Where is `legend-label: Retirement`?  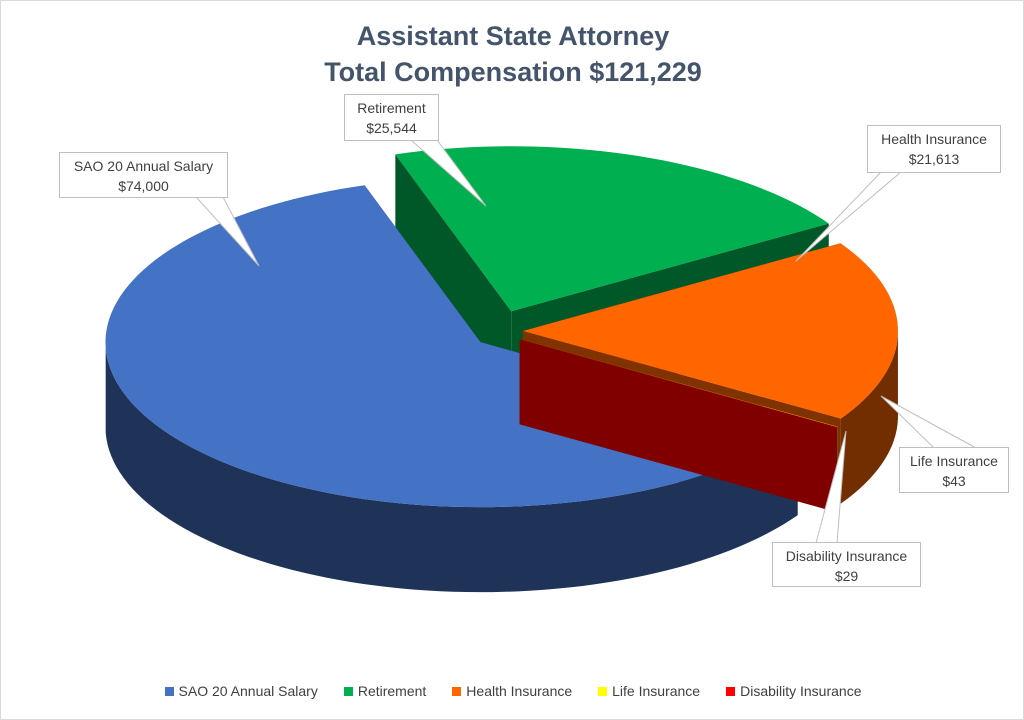 legend-label: Retirement is located at coordinates (392, 691).